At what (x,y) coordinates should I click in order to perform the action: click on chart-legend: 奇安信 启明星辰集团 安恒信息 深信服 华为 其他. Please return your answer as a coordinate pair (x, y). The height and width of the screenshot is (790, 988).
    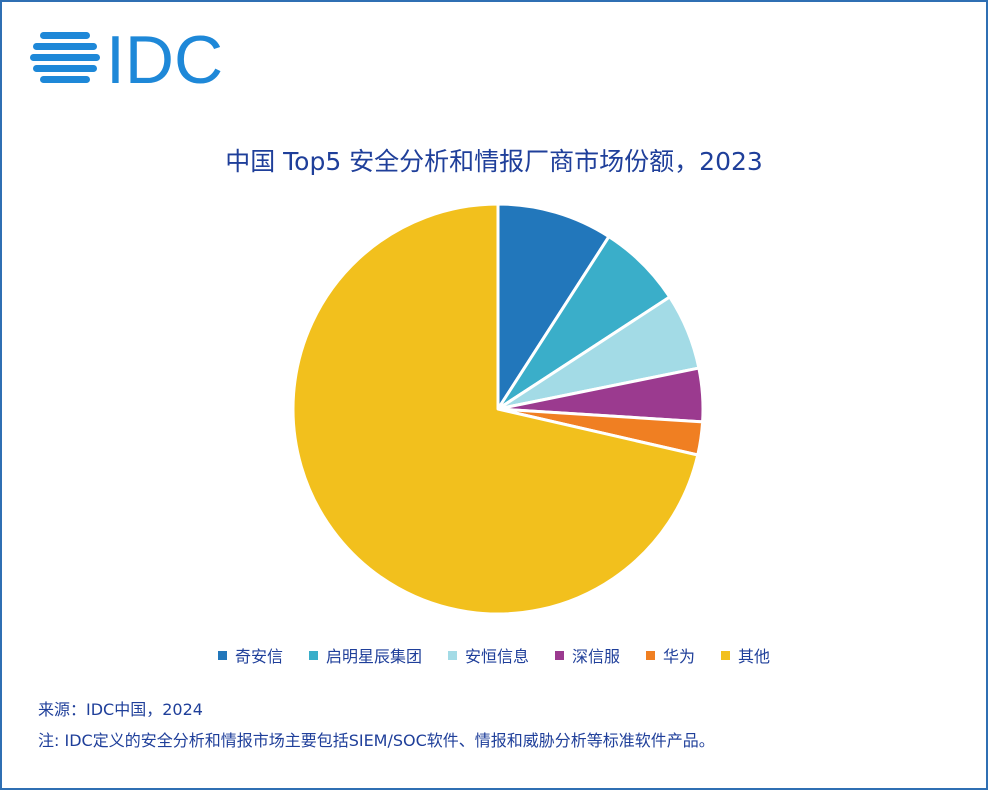
    Looking at the image, I should click on (494, 655).